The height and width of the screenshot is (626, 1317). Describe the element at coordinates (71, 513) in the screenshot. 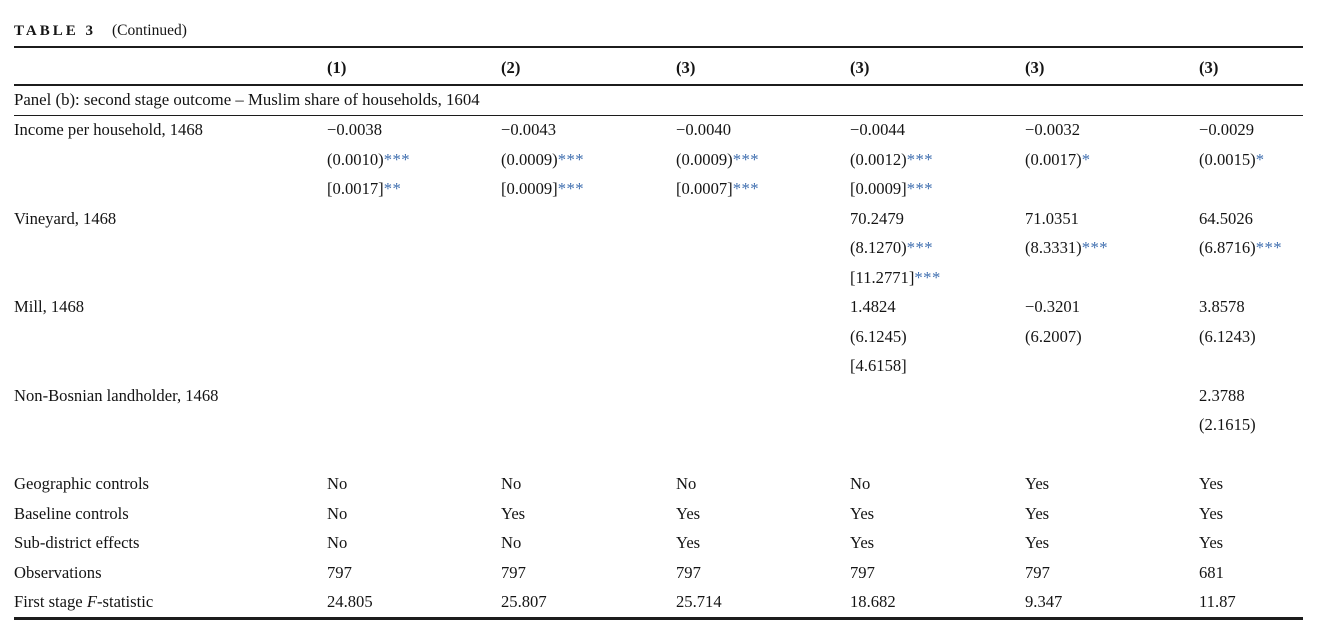

I see `row-label: Baseline controls` at that location.